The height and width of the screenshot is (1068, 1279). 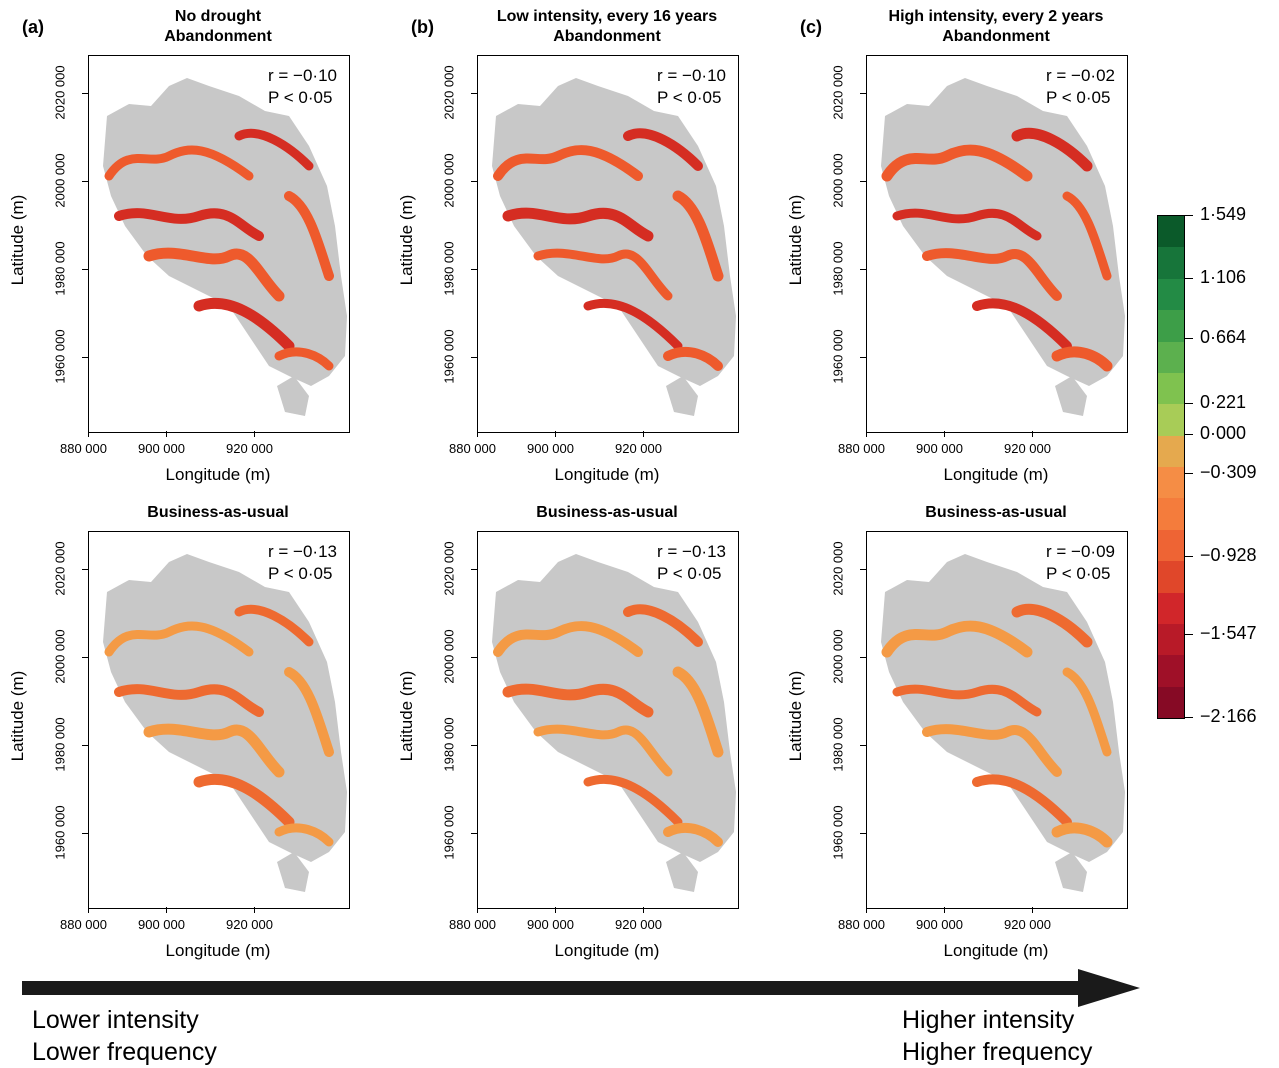 What do you see at coordinates (17, 240) in the screenshot?
I see `y-axis-label: Latitude (m)` at bounding box center [17, 240].